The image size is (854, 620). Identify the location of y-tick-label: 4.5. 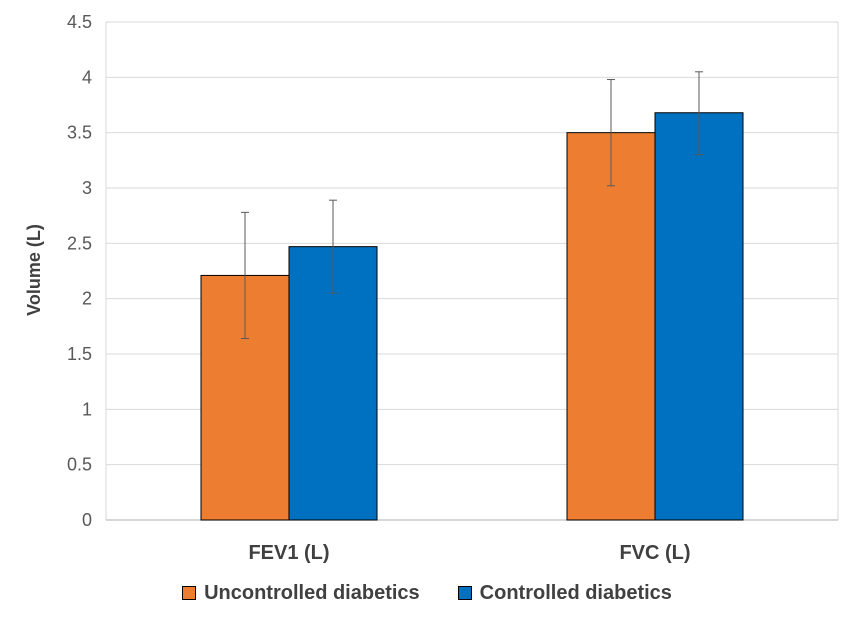
(79, 22).